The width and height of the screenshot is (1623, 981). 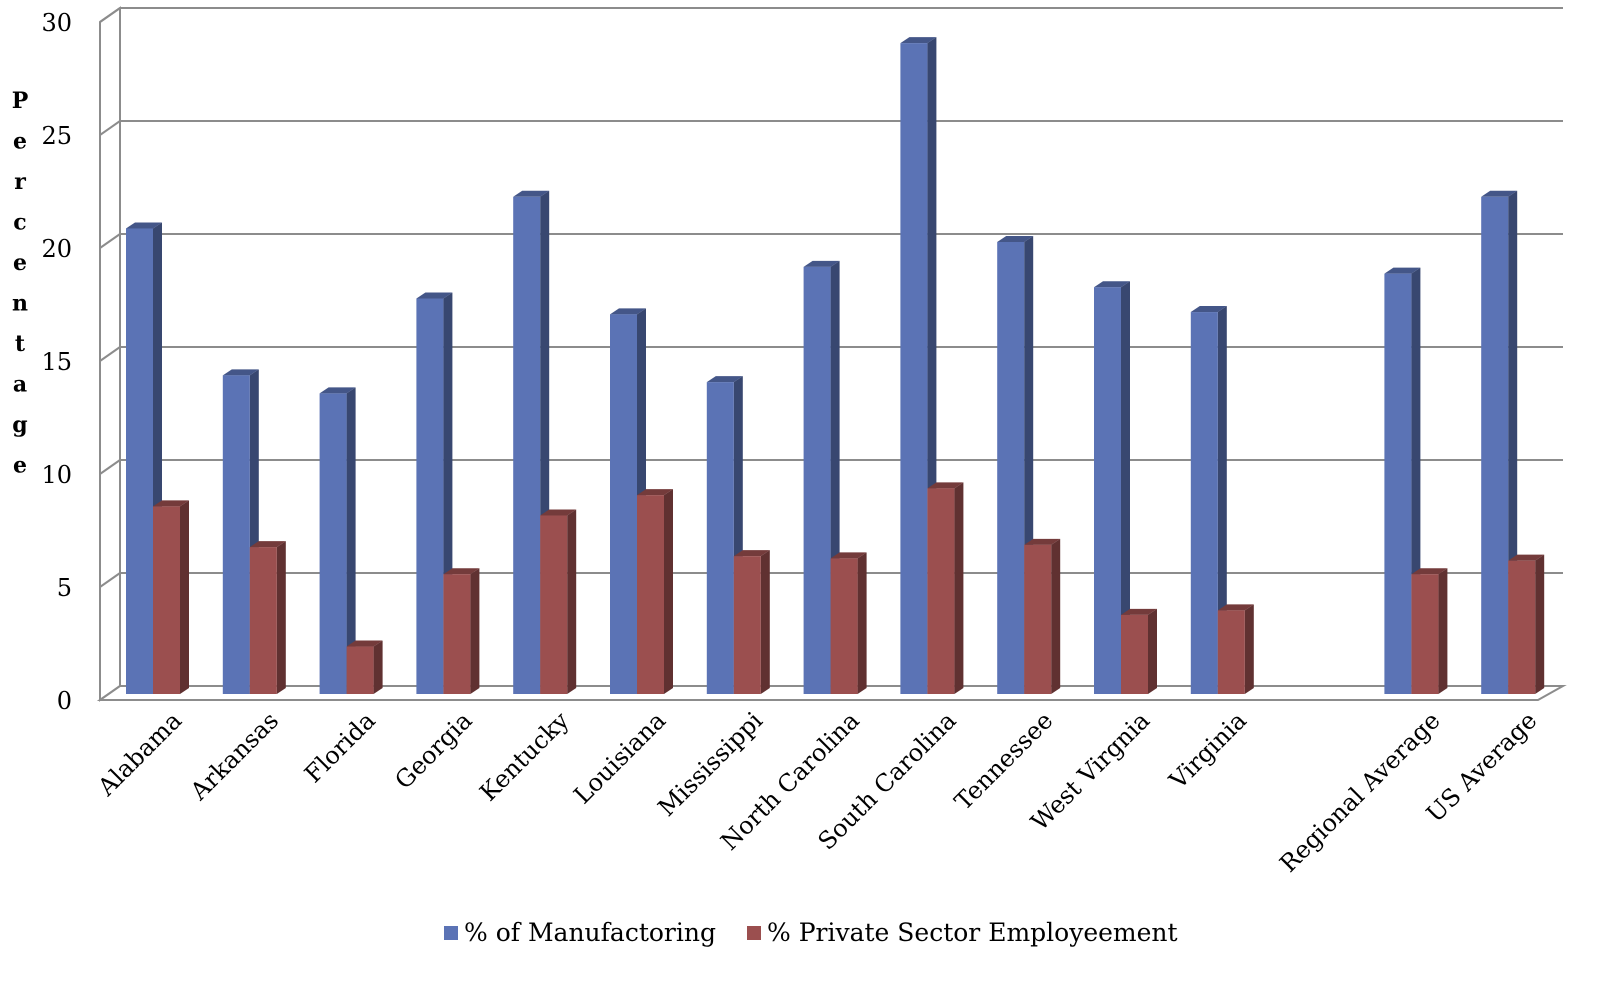 What do you see at coordinates (234, 756) in the screenshot?
I see `category-label: Arkansas` at bounding box center [234, 756].